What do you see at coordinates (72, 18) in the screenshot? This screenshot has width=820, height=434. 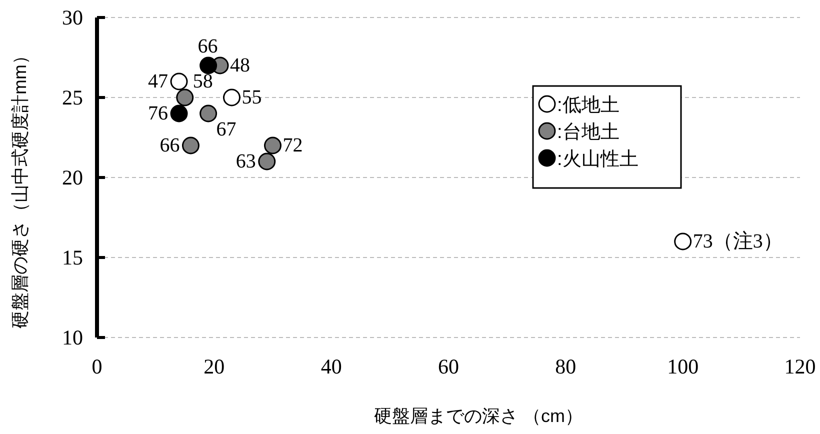 I see `y-tick-label: 30` at bounding box center [72, 18].